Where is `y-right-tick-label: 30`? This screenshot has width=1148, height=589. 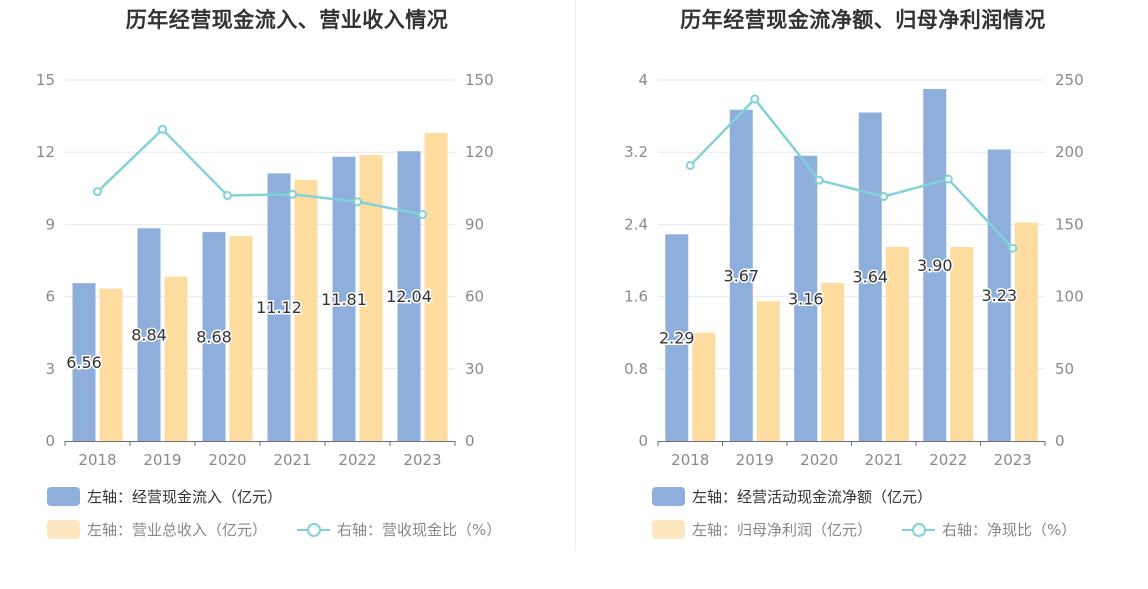
y-right-tick-label: 30 is located at coordinates (474, 369).